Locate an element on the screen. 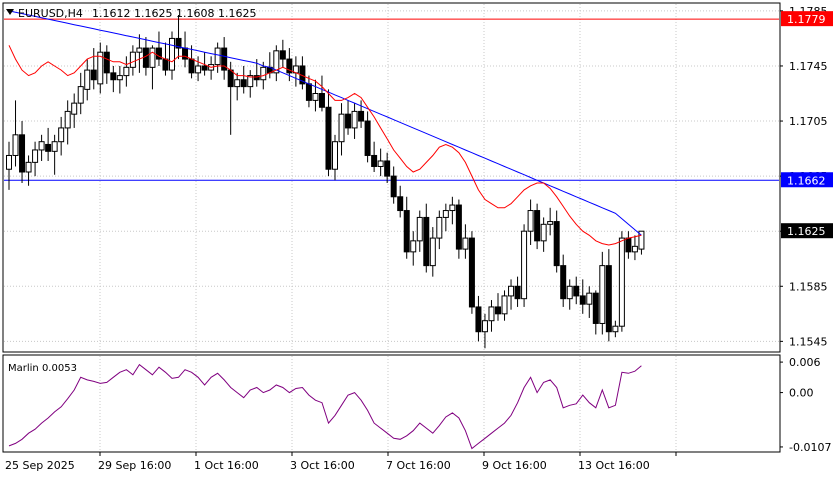 The width and height of the screenshot is (838, 480). svg-text: 1.1625 is located at coordinates (806, 231).